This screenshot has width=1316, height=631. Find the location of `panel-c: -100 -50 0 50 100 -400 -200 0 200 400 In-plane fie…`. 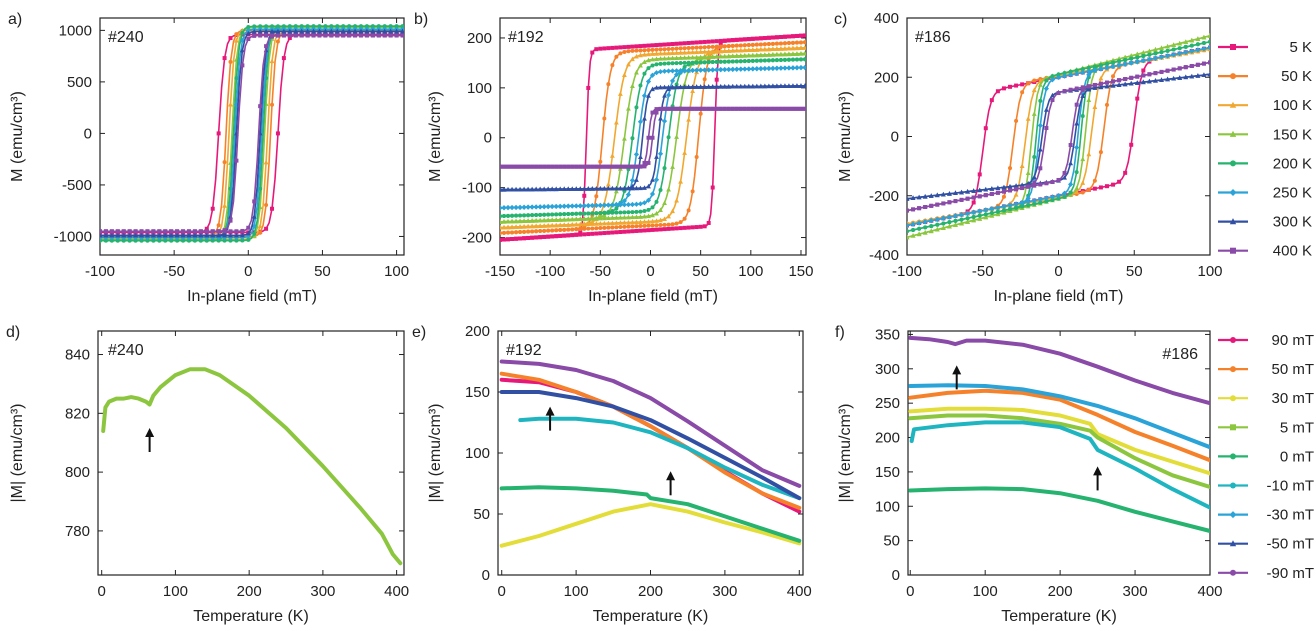

panel-c: -100 -50 0 50 100 -400 -200 0 200 400 In-plane fie… is located at coordinates (1028, 157).